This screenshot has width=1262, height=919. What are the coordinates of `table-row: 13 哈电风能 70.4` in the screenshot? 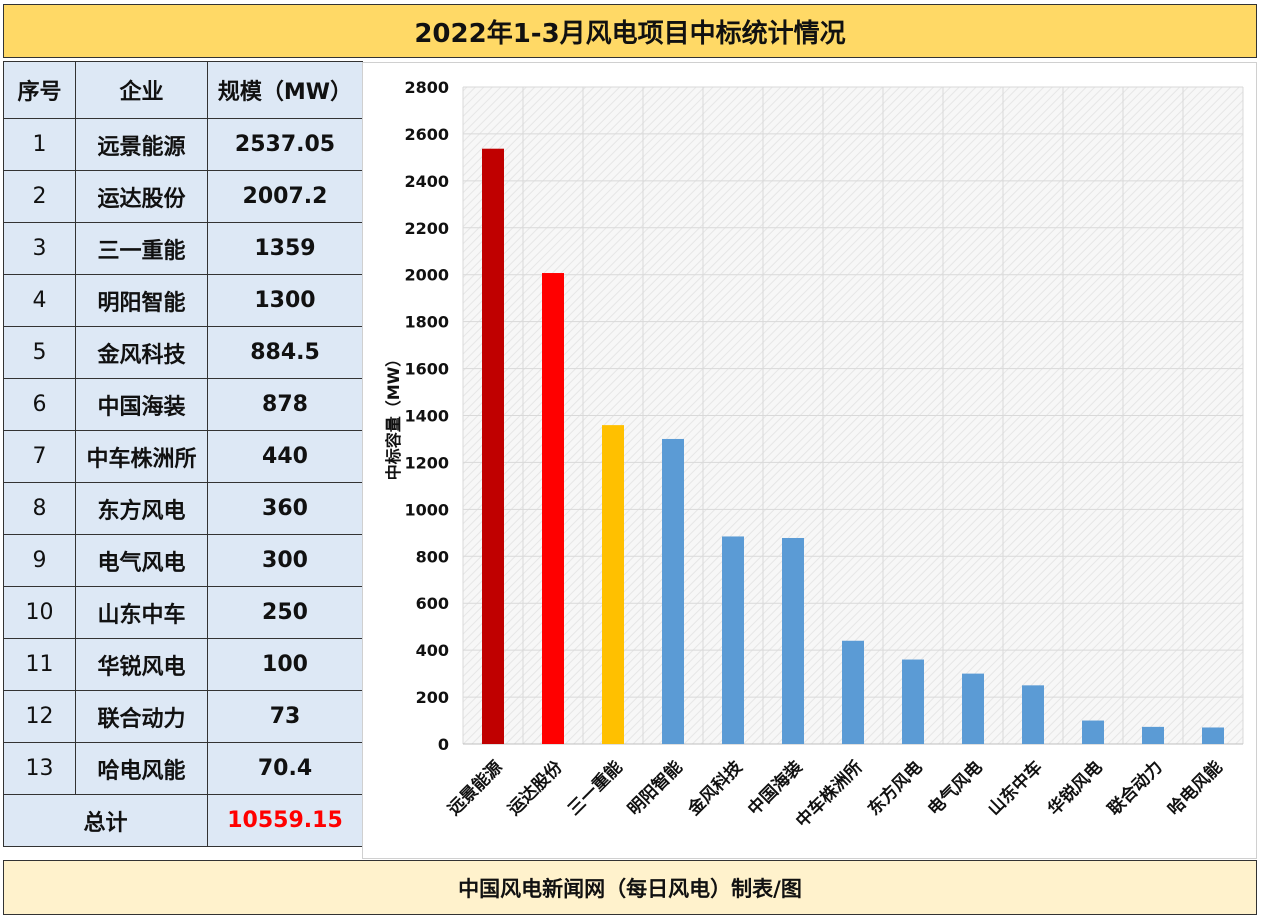 It's located at (183, 768).